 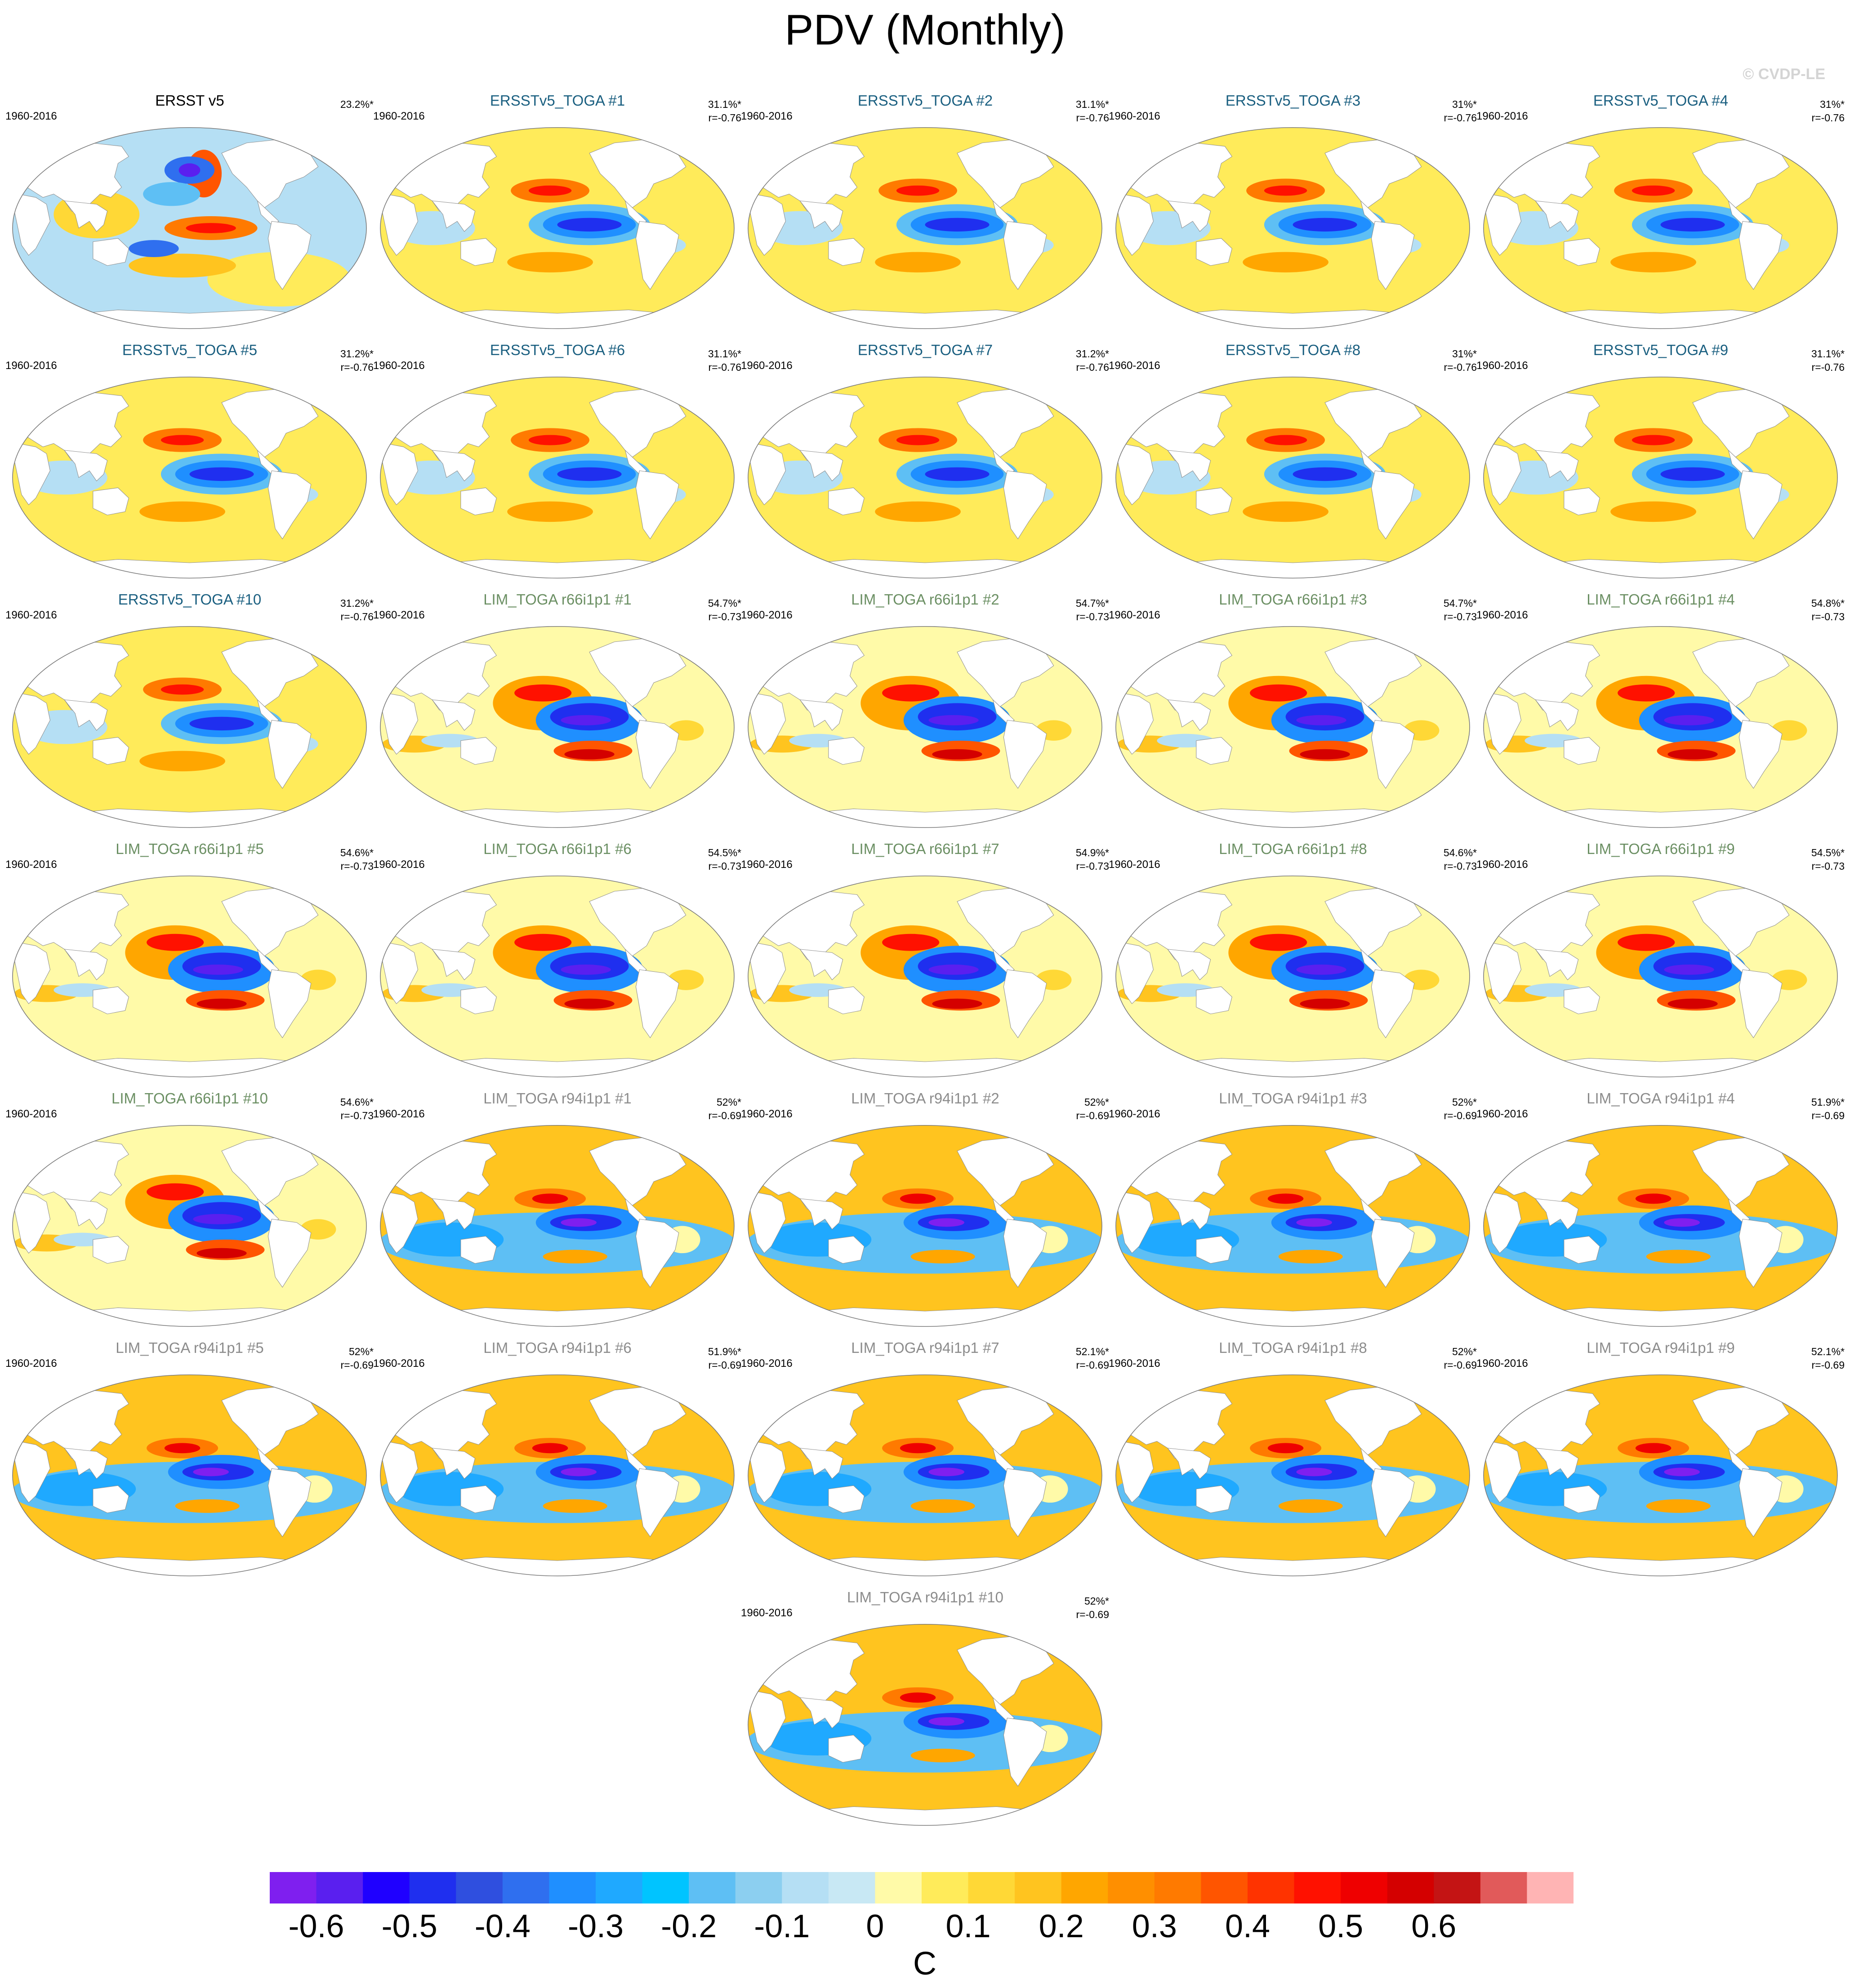 I want to click on colorbar-tick-label: -0.5, so click(x=409, y=1926).